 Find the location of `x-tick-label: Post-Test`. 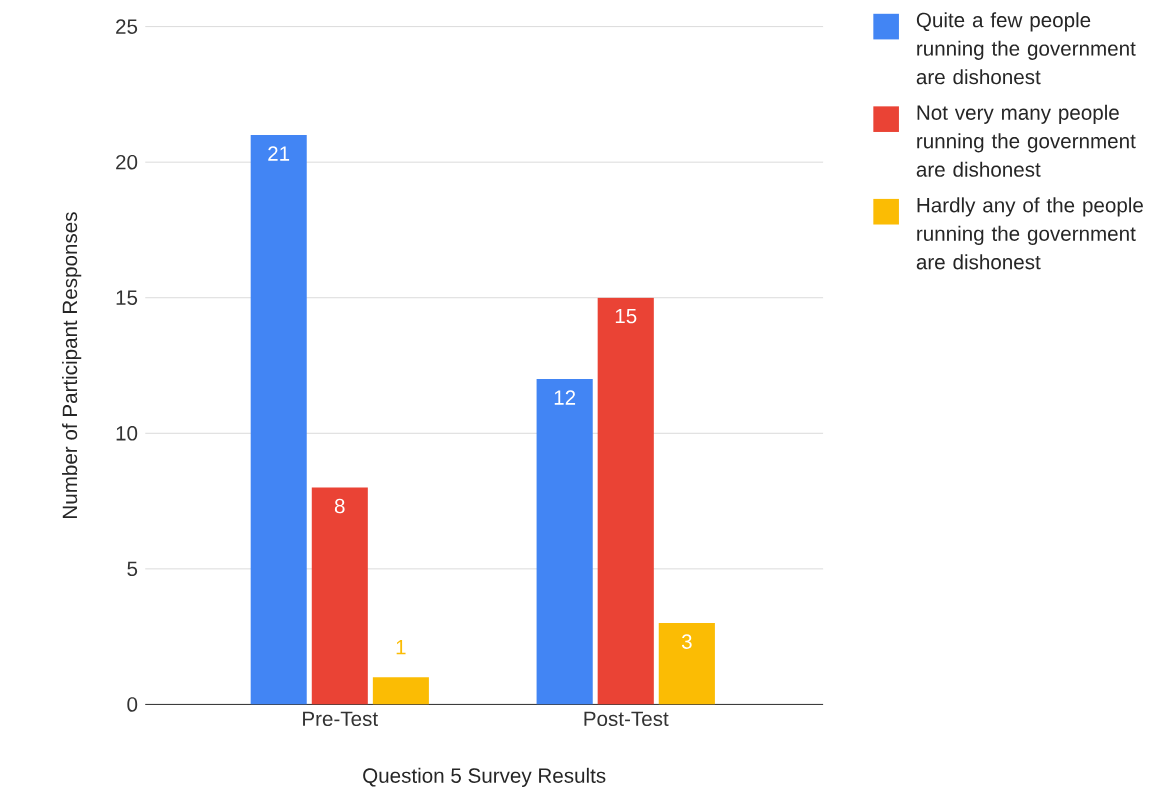

x-tick-label: Post-Test is located at coordinates (626, 719).